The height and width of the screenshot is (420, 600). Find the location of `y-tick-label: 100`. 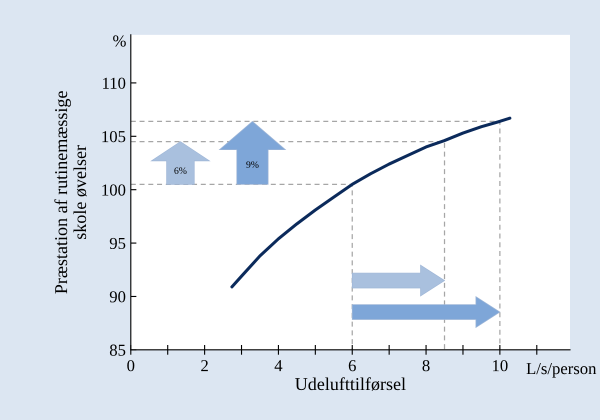

y-tick-label: 100 is located at coordinates (114, 190).